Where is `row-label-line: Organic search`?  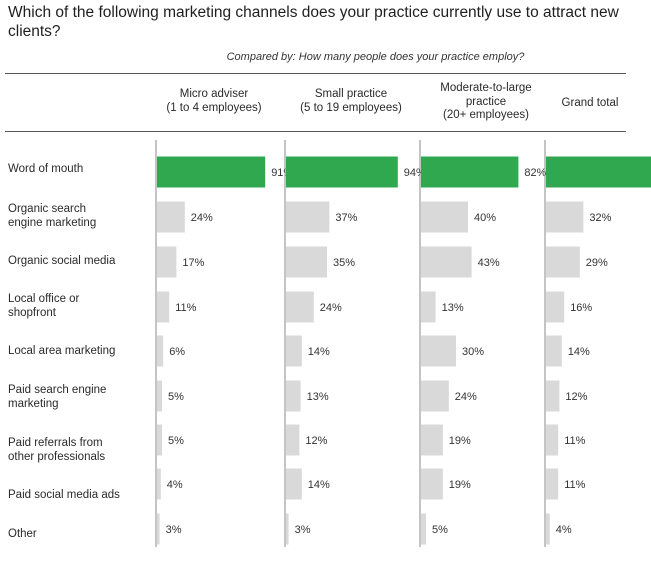 row-label-line: Organic search is located at coordinates (47, 209).